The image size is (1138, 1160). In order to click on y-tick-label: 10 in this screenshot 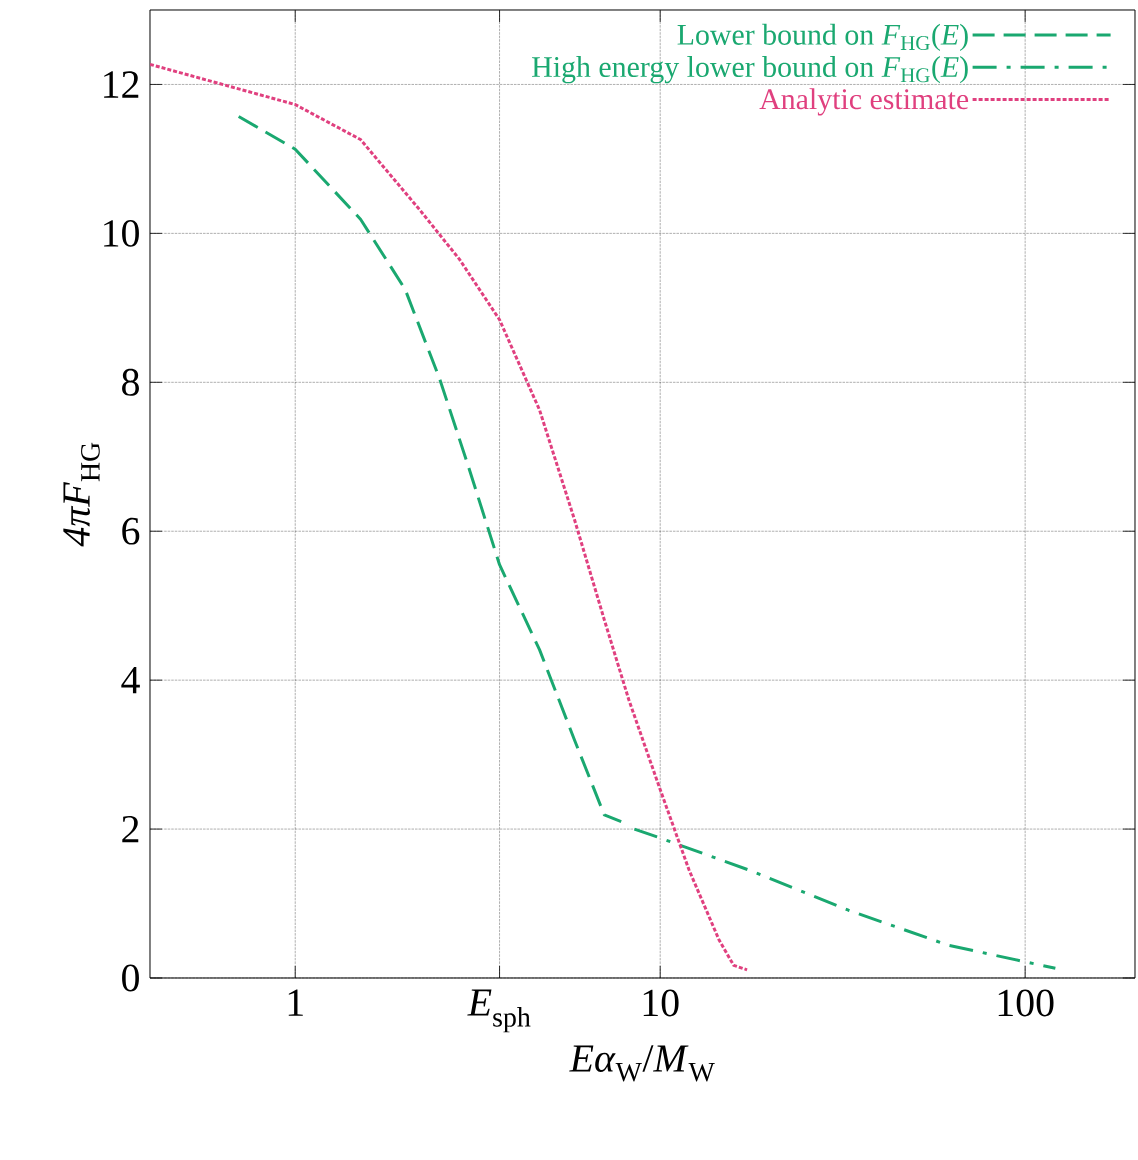, I will do `click(121, 233)`.